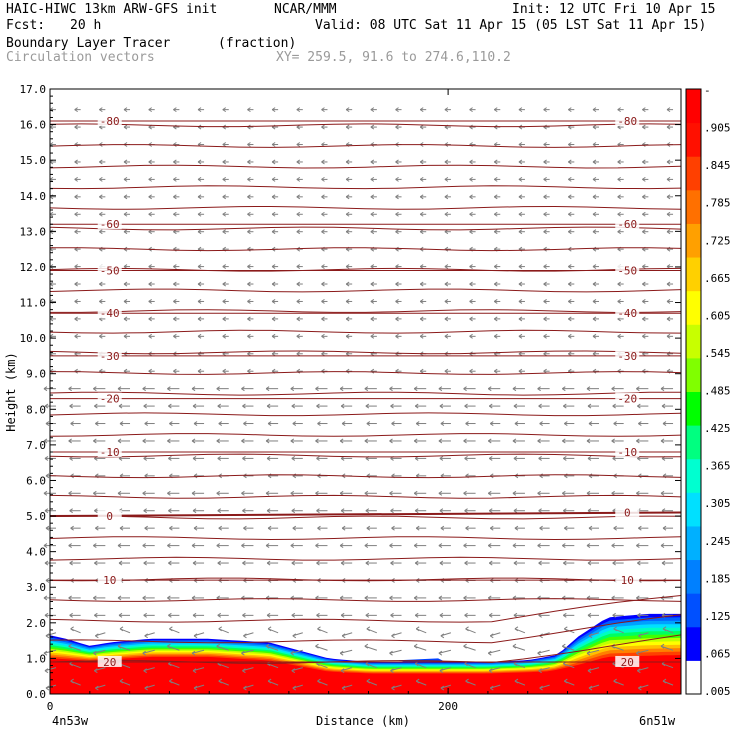 The height and width of the screenshot is (740, 740). I want to click on org-label: NCAR/MMM, so click(305, 9).